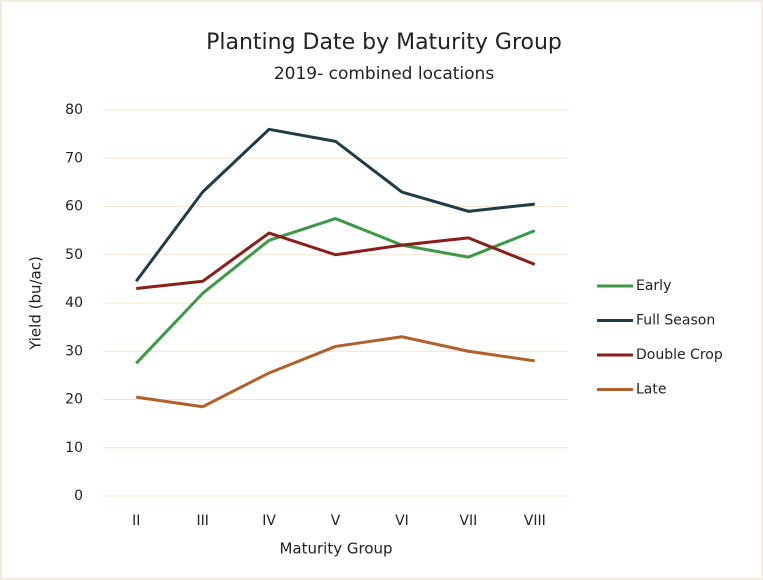 Image resolution: width=763 pixels, height=580 pixels. I want to click on y-tick-label: 20, so click(74, 400).